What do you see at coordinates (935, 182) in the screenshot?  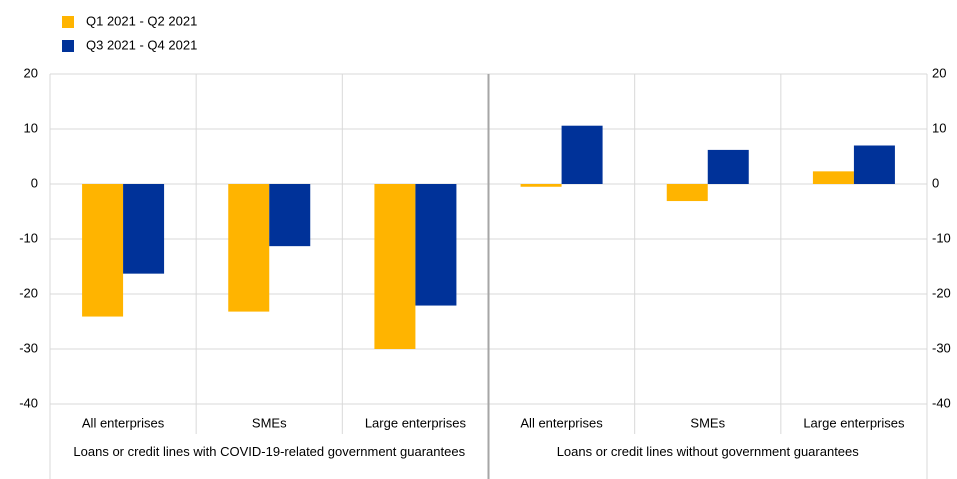 I see `y2-tick-label: 0` at bounding box center [935, 182].